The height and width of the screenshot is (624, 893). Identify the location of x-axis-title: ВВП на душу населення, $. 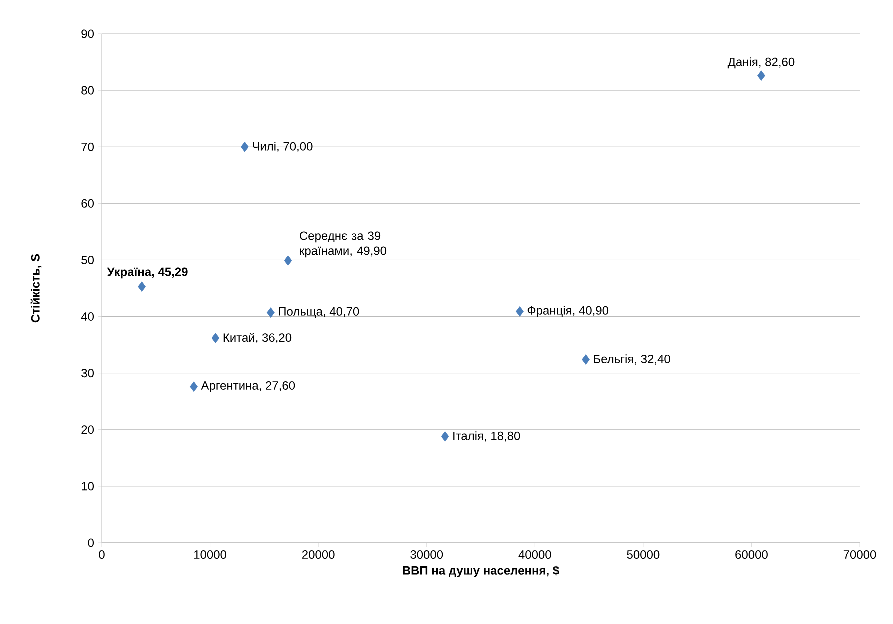
(481, 572).